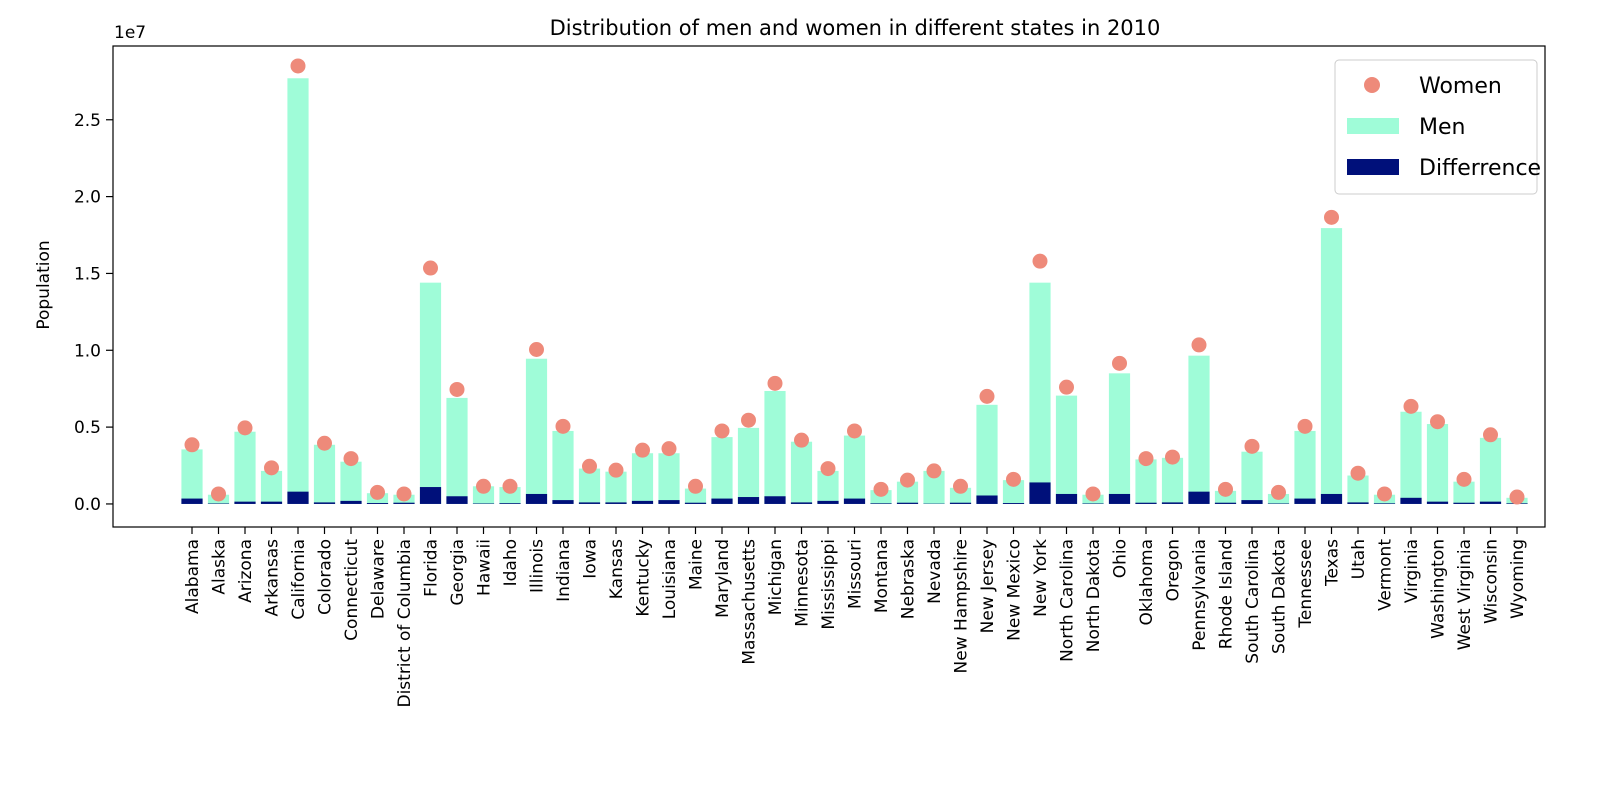 This screenshot has width=1610, height=794. I want to click on x-tick-label: Georgia, so click(458, 572).